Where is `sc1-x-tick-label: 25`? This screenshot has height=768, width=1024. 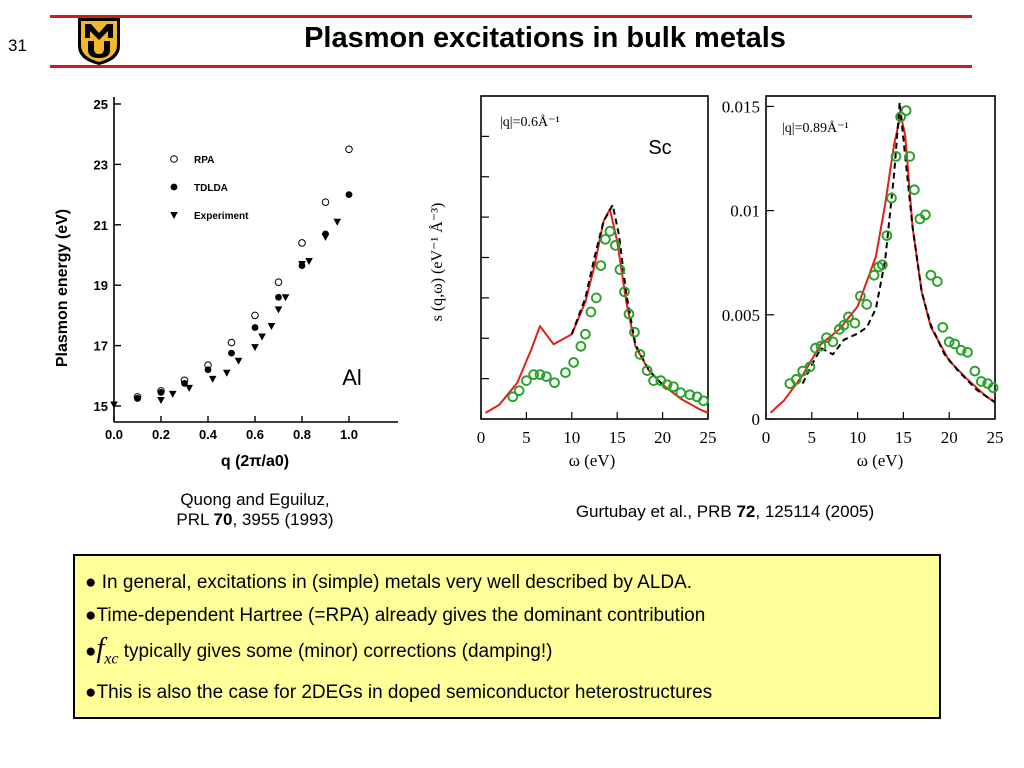 sc1-x-tick-label: 25 is located at coordinates (708, 437).